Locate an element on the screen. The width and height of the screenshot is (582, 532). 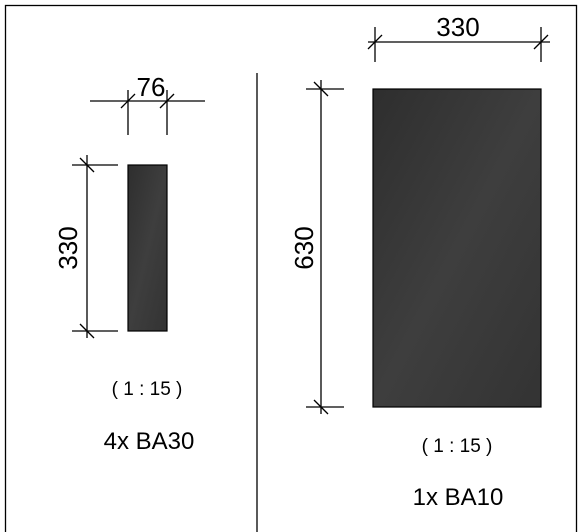
left-part-label: 4x BA30 is located at coordinates (149, 441).